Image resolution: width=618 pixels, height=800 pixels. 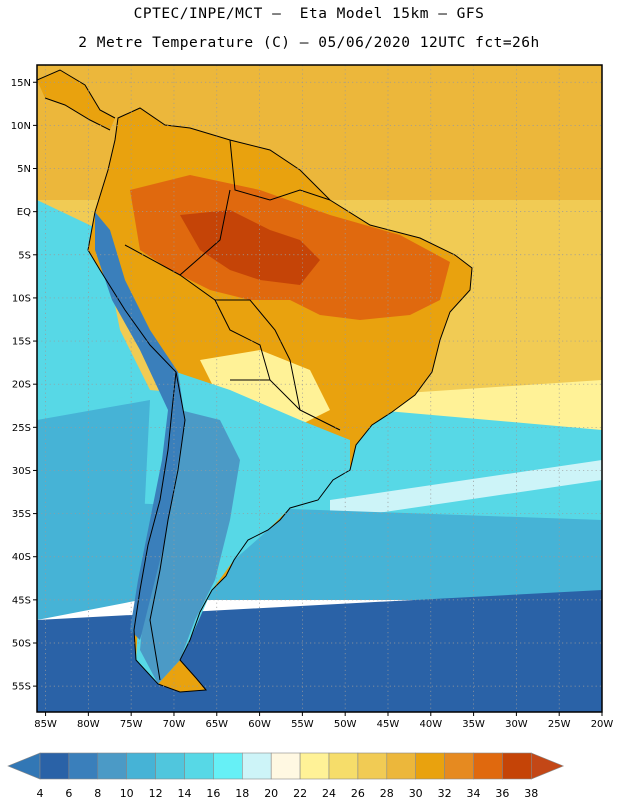 I want to click on colorbar-label: 38, so click(x=531, y=793).